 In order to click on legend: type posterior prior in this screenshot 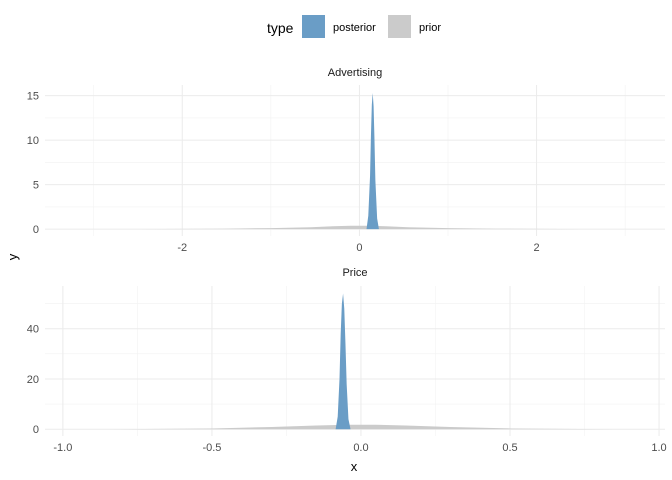, I will do `click(354, 26)`.